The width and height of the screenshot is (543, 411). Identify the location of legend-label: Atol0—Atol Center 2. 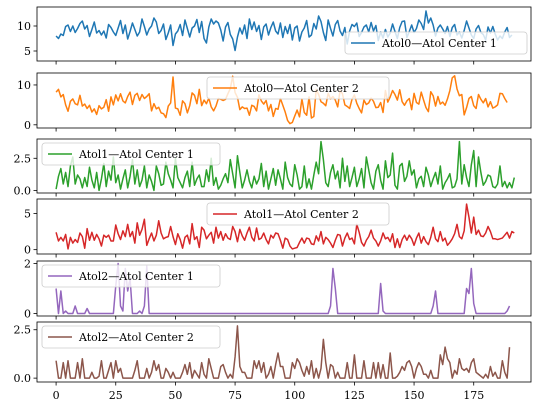
(301, 88).